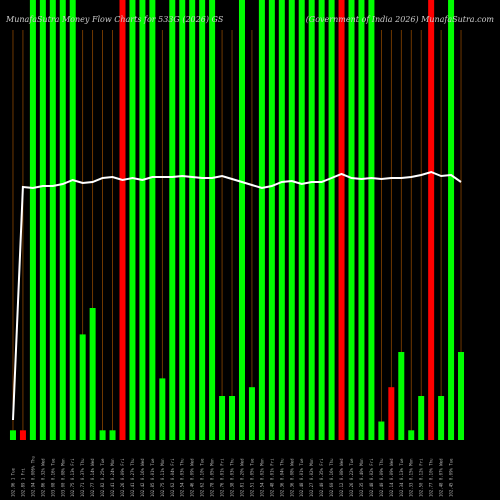 This screenshot has height=500, width=500. I want to click on x-tick-label: 102.40 0.09% Thu, so click(381, 477).